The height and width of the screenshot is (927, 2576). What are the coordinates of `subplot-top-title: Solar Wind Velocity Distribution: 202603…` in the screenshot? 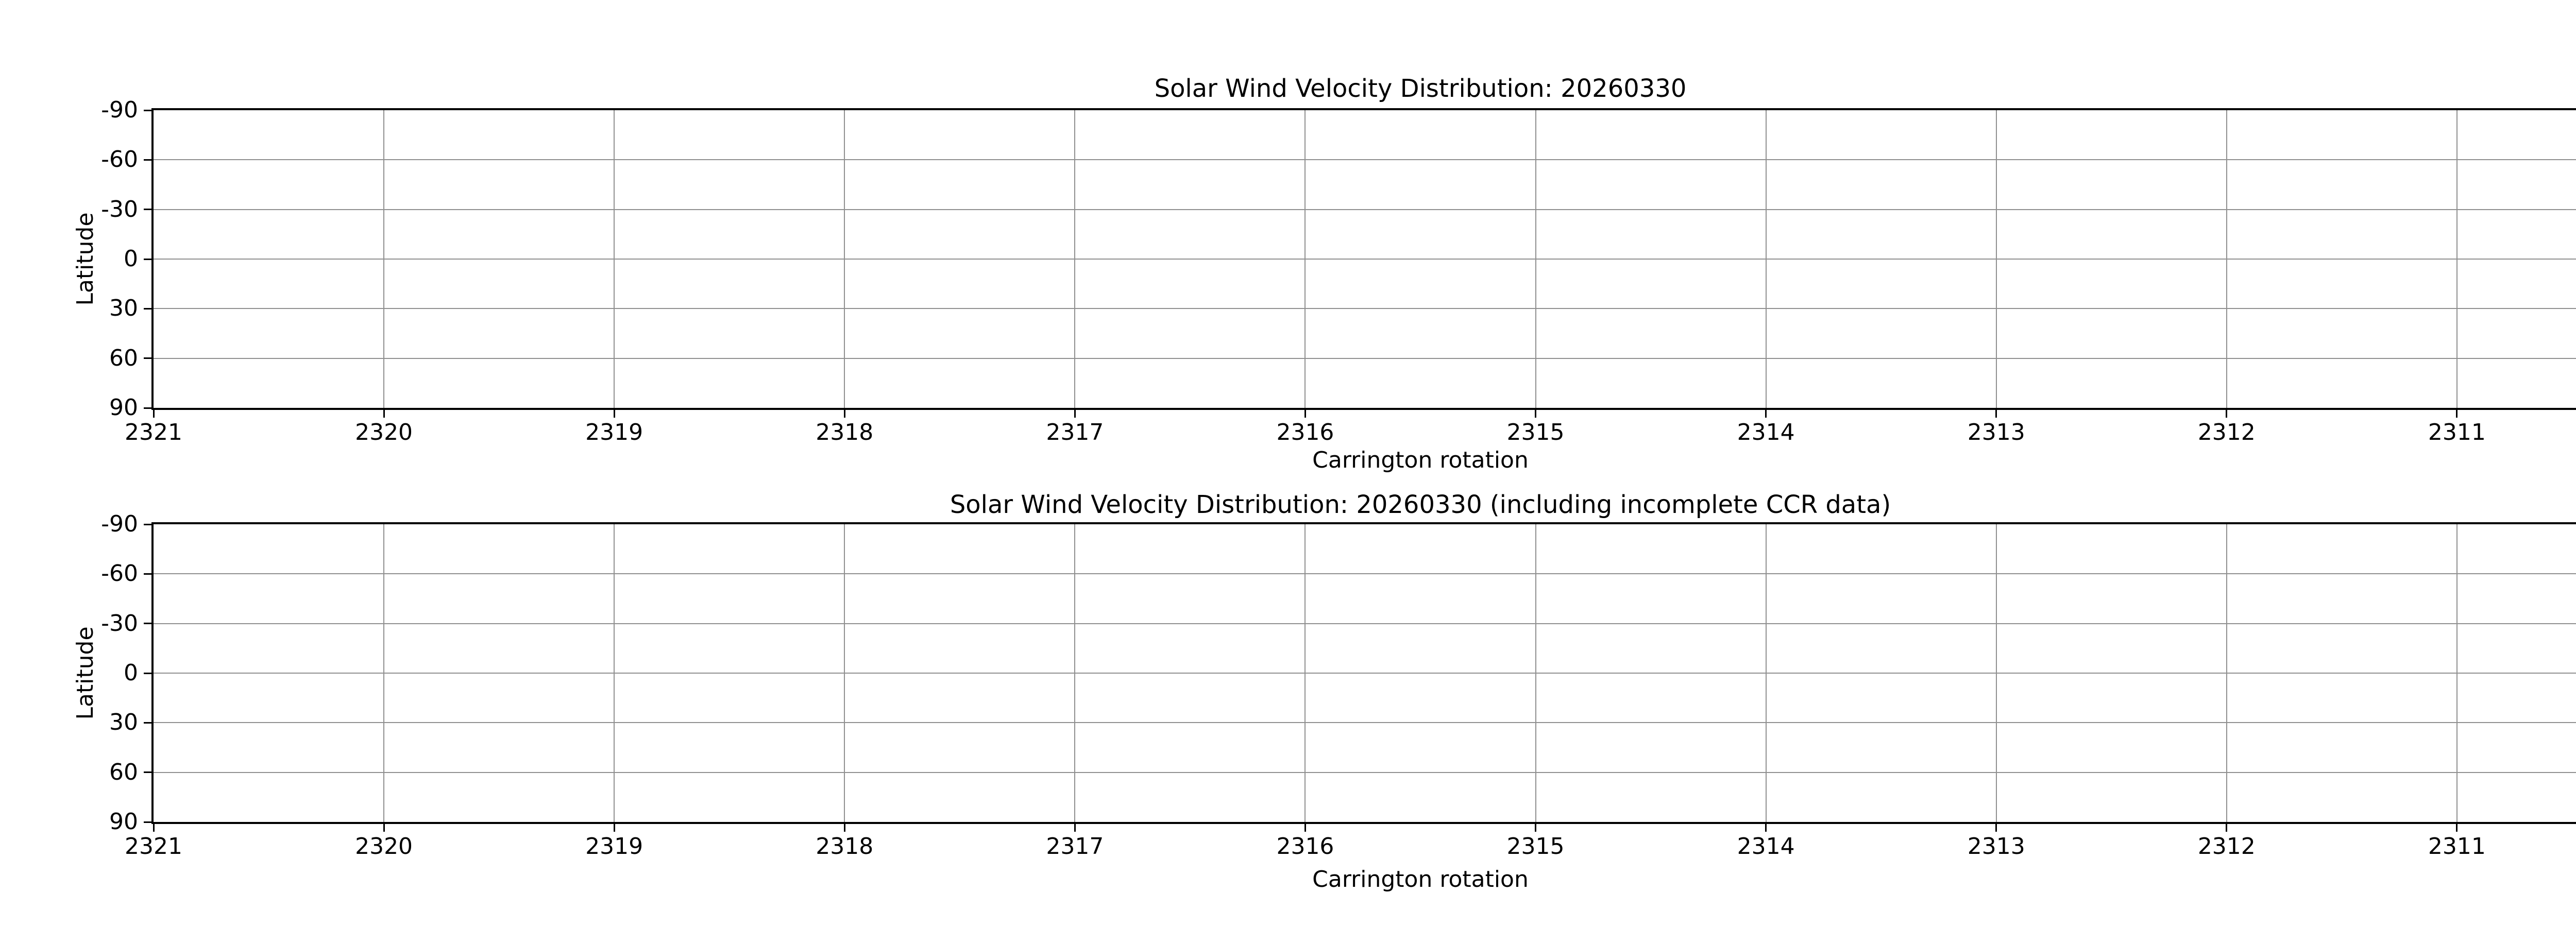 It's located at (1420, 88).